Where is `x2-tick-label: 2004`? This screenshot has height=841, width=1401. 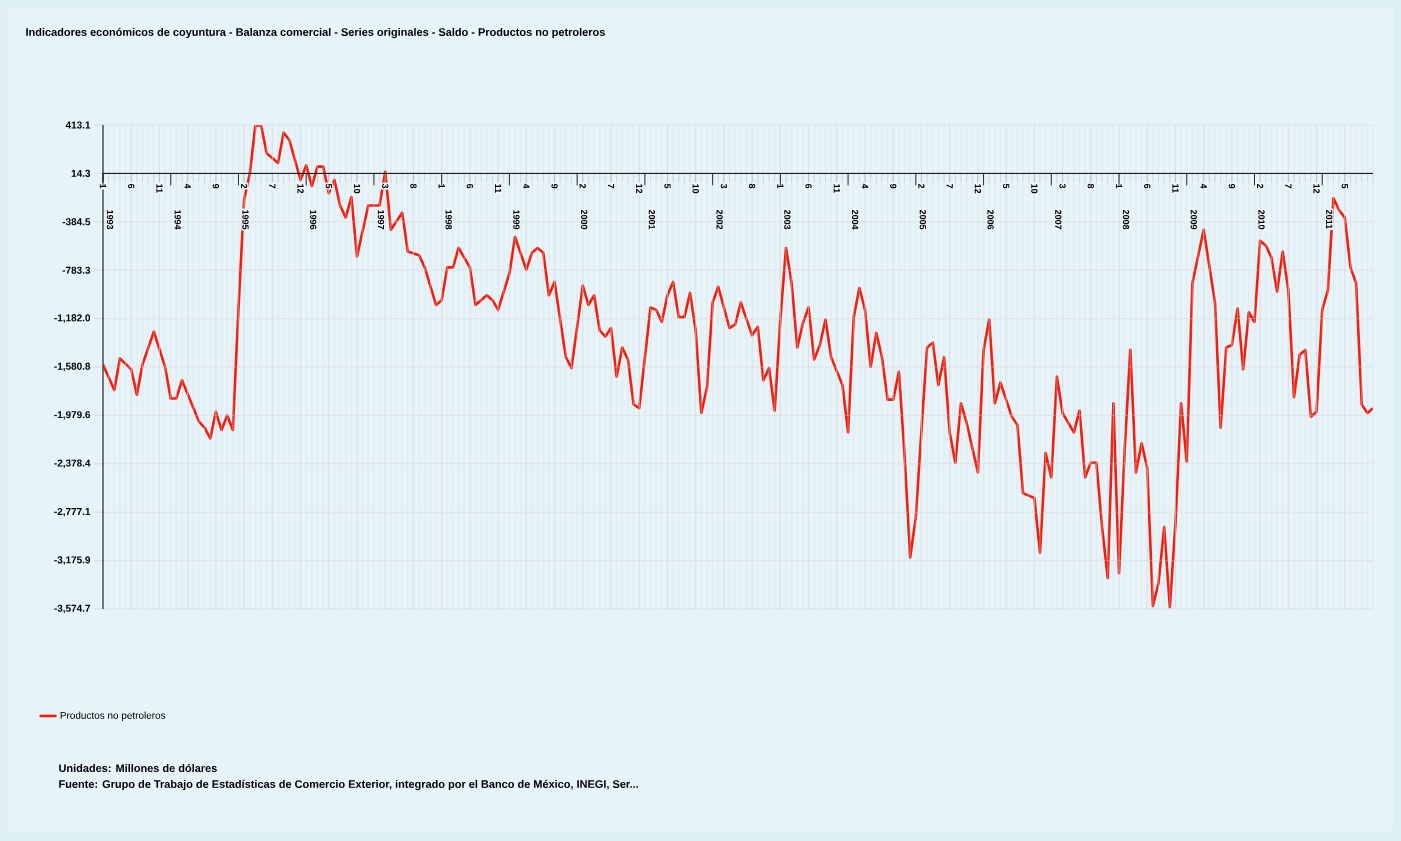 x2-tick-label: 2004 is located at coordinates (855, 219).